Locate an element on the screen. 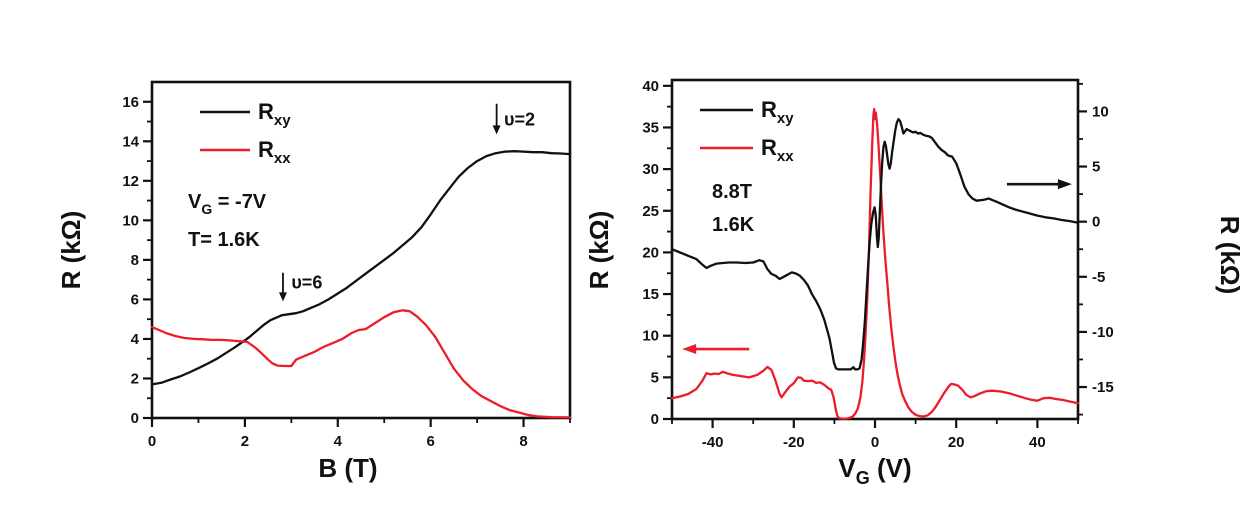  condition-text: VG = -7V is located at coordinates (227, 204).